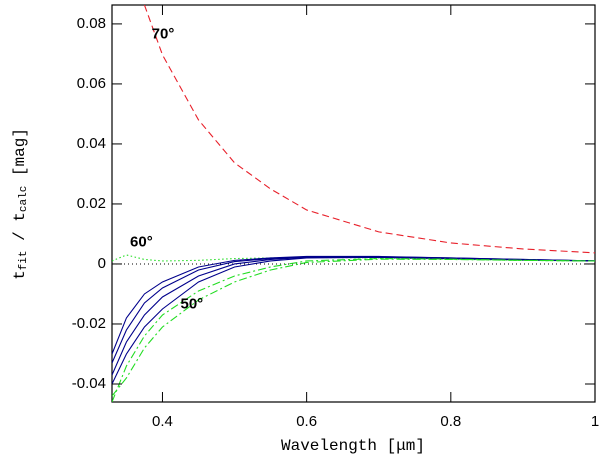 This screenshot has width=600, height=462. What do you see at coordinates (91, 143) in the screenshot?
I see `y-tick-label: 0.04` at bounding box center [91, 143].